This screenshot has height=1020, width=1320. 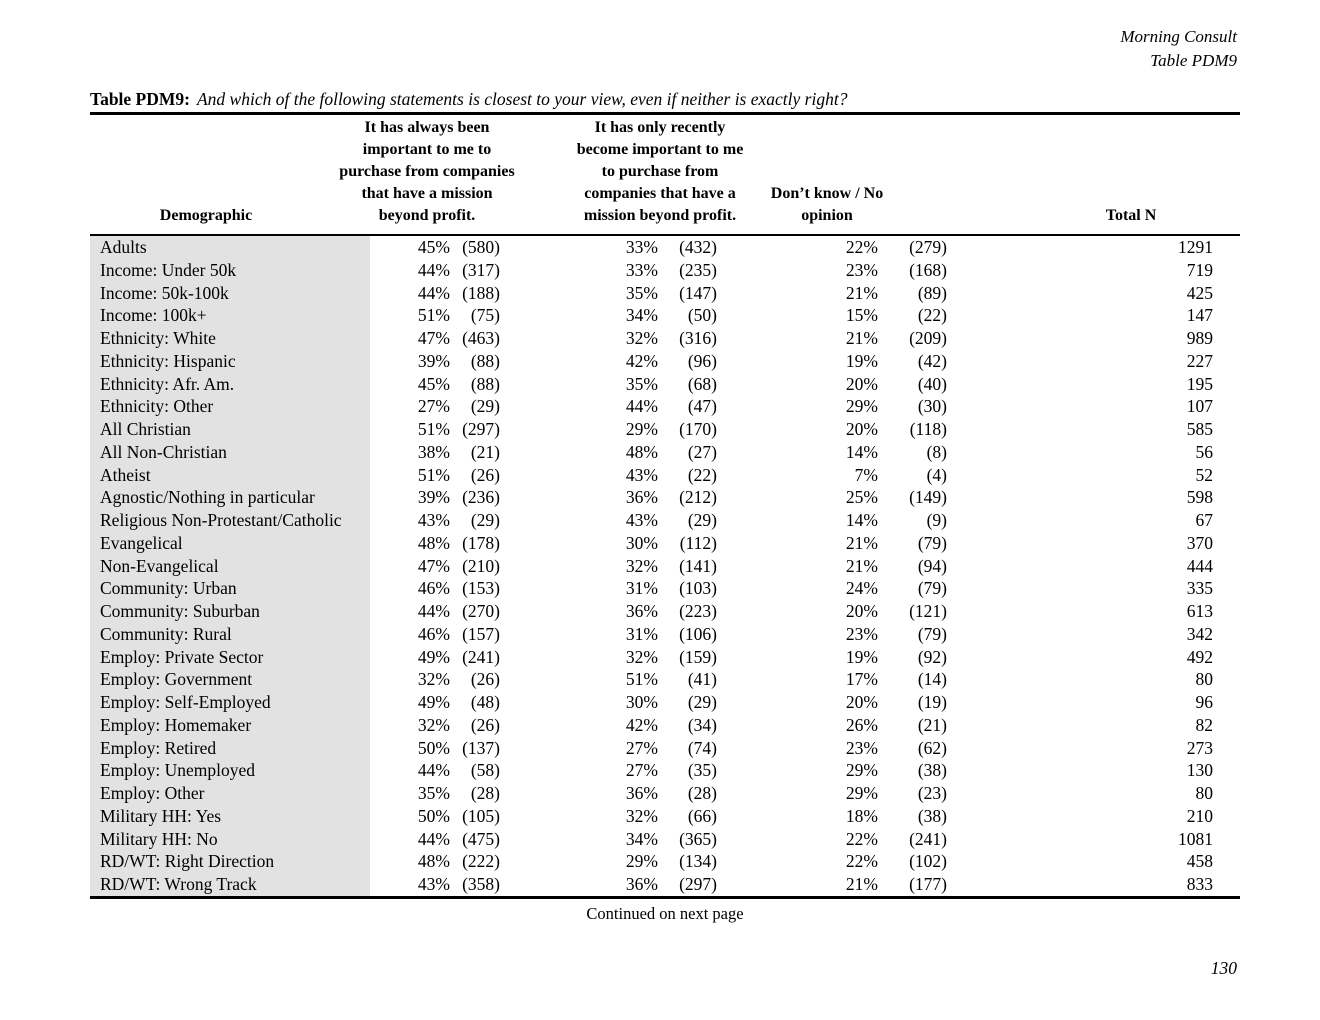 I want to click on total-n-cell: 719, so click(x=1199, y=269).